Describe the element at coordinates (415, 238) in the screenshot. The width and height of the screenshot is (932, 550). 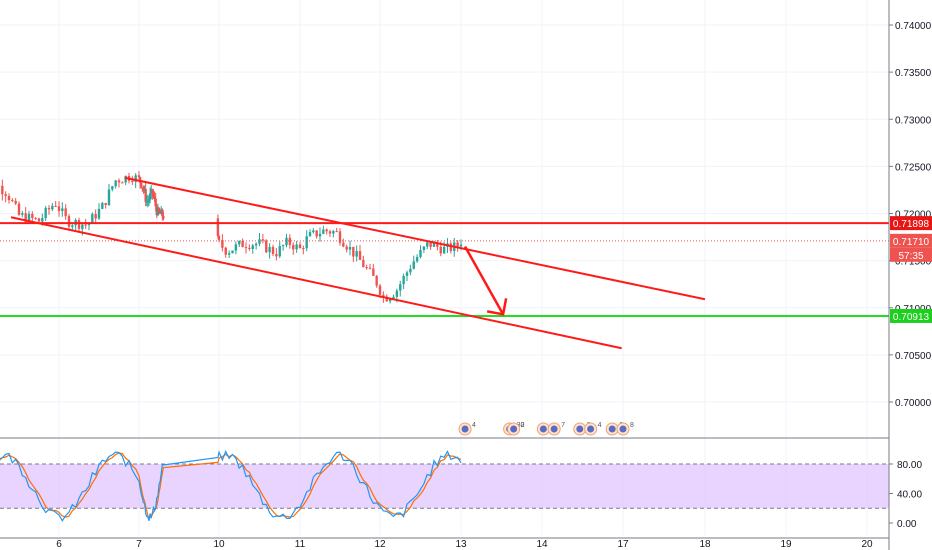
I see `channel-upper-line` at that location.